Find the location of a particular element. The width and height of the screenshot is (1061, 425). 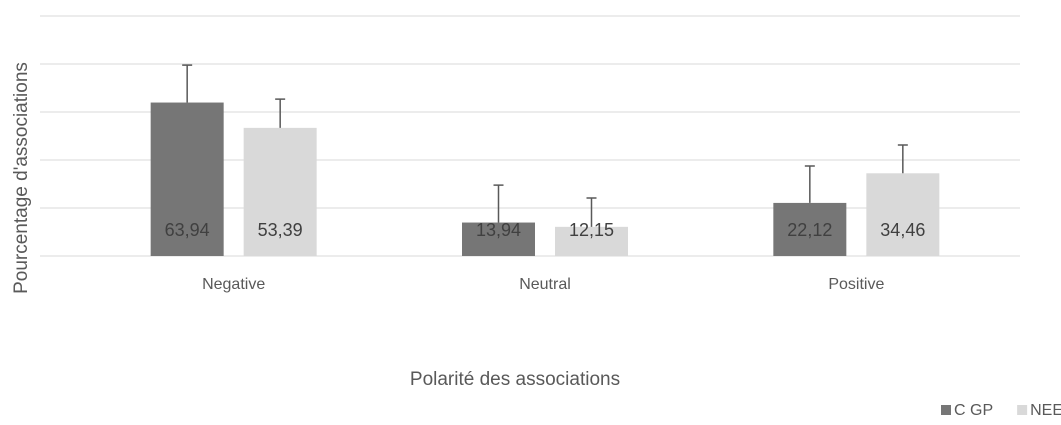

x-axis-title: Polarité des associations is located at coordinates (515, 379).